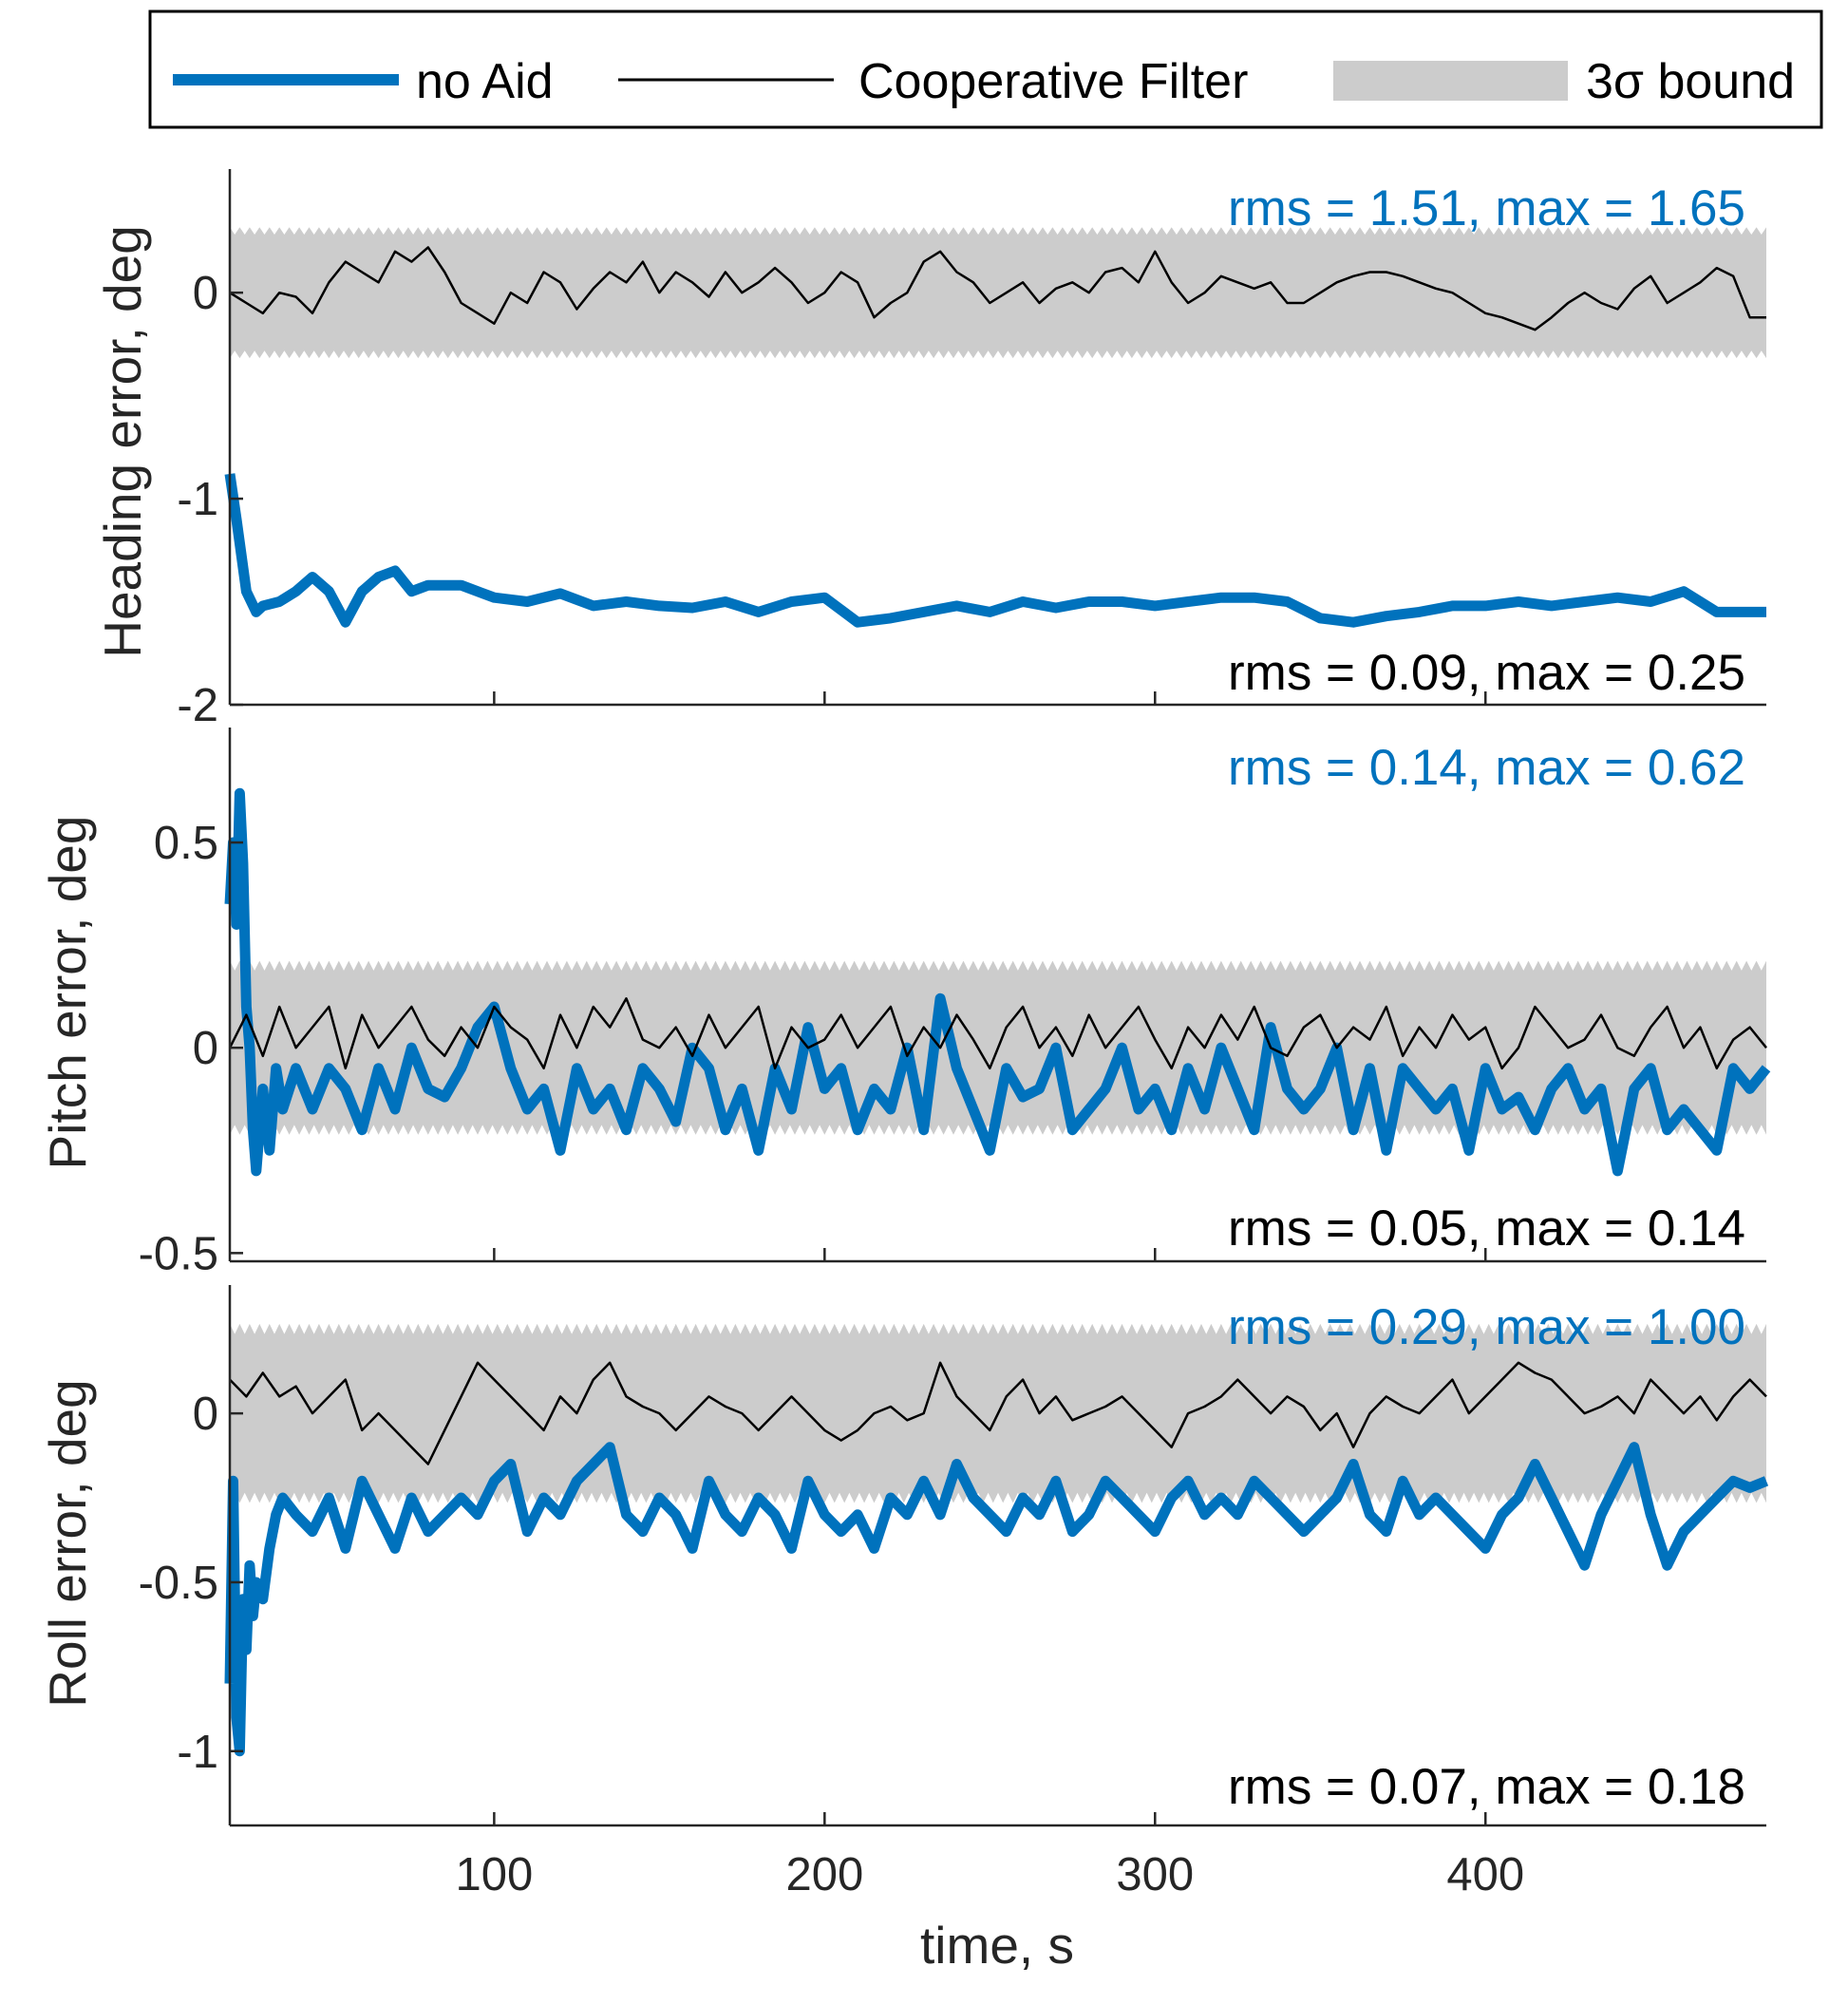  I want to click on legend-label-cooperative: Cooperative Filter, so click(1053, 81).